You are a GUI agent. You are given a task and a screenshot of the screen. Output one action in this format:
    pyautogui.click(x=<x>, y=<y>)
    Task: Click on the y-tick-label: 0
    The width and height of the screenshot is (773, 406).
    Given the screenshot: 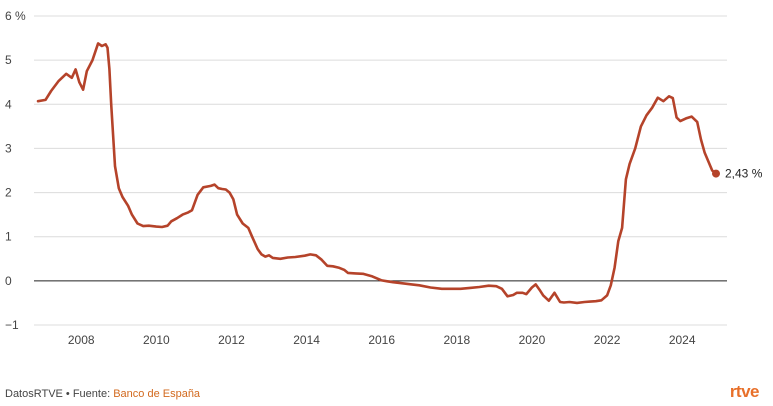 What is the action you would take?
    pyautogui.click(x=8, y=281)
    